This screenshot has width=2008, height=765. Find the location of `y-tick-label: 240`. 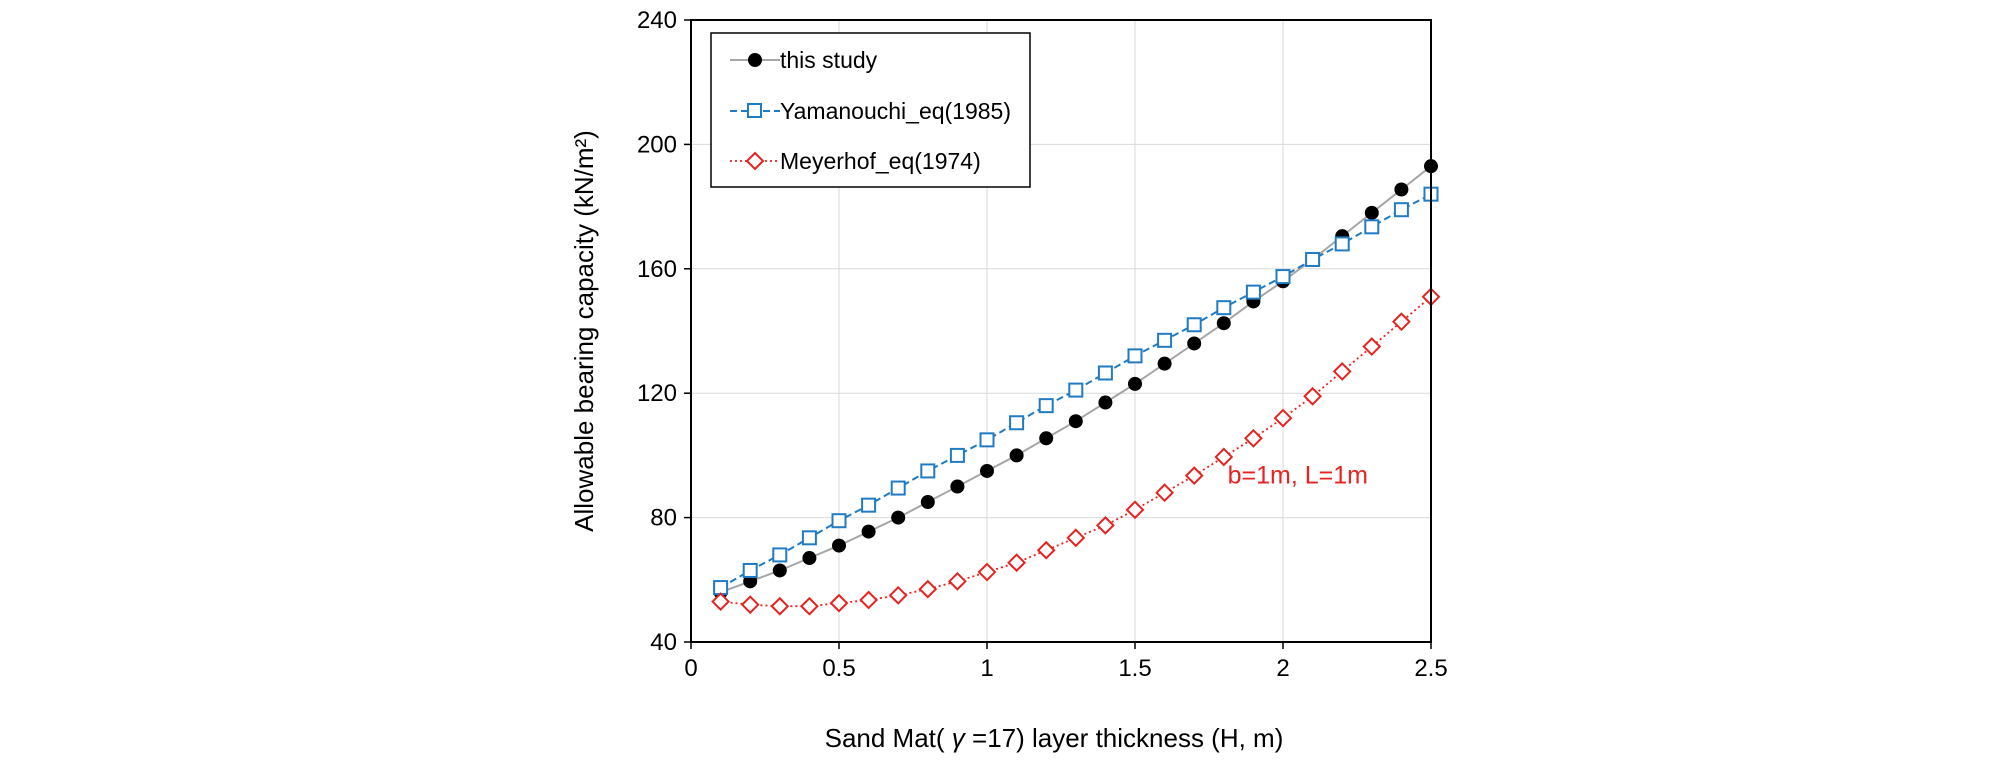

y-tick-label: 240 is located at coordinates (657, 20).